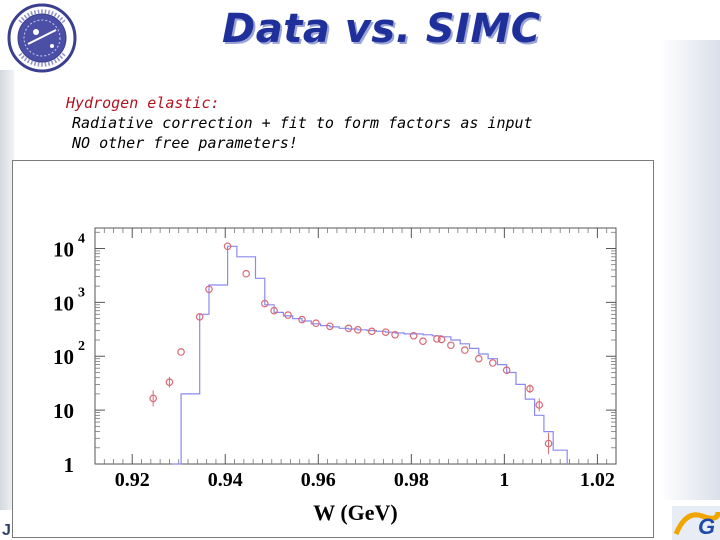 This screenshot has height=540, width=720. I want to click on left-decorative-strip, so click(7, 290).